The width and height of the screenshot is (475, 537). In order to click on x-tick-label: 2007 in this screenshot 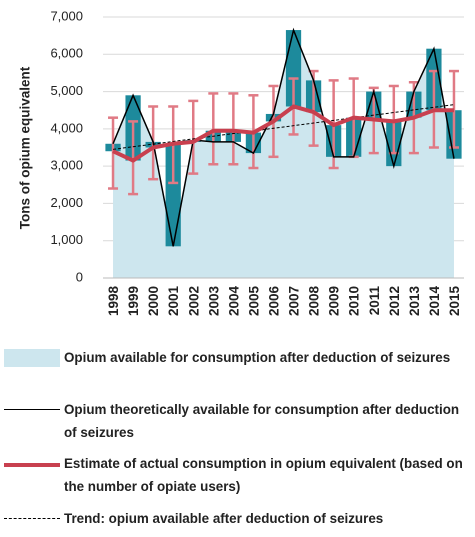, I will do `click(294, 301)`.